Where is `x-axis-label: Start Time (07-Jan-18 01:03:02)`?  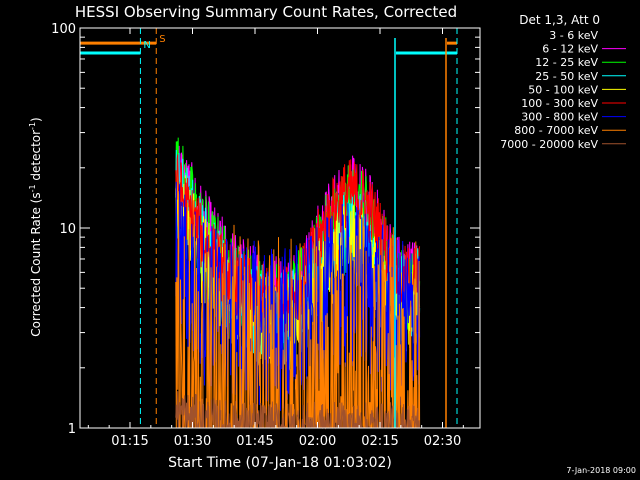
x-axis-label: Start Time (07-Jan-18 01:03:02) is located at coordinates (280, 463).